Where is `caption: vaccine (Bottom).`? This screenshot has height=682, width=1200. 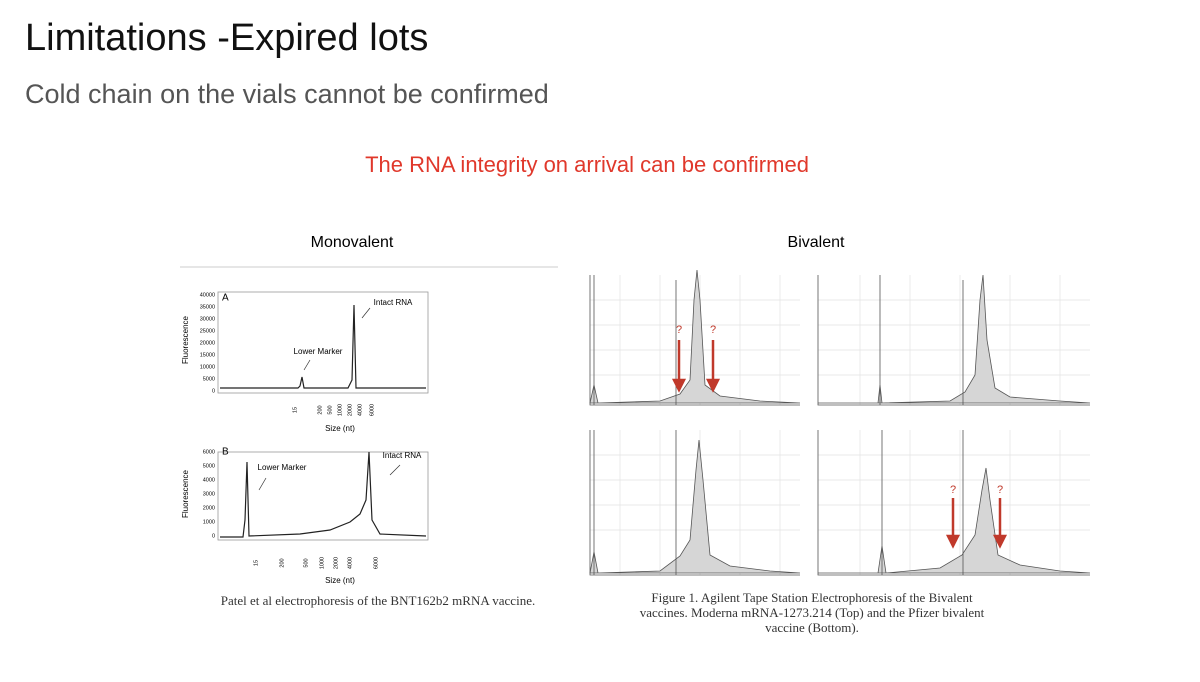 caption: vaccine (Bottom). is located at coordinates (812, 627).